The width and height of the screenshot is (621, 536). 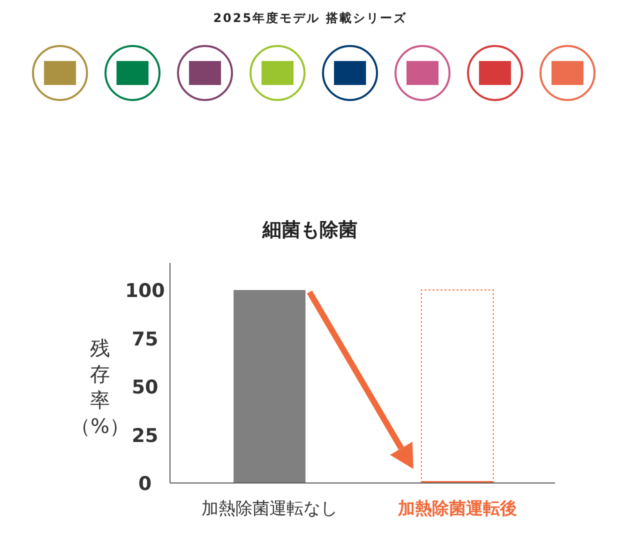 What do you see at coordinates (145, 339) in the screenshot?
I see `y-tick-label: 75` at bounding box center [145, 339].